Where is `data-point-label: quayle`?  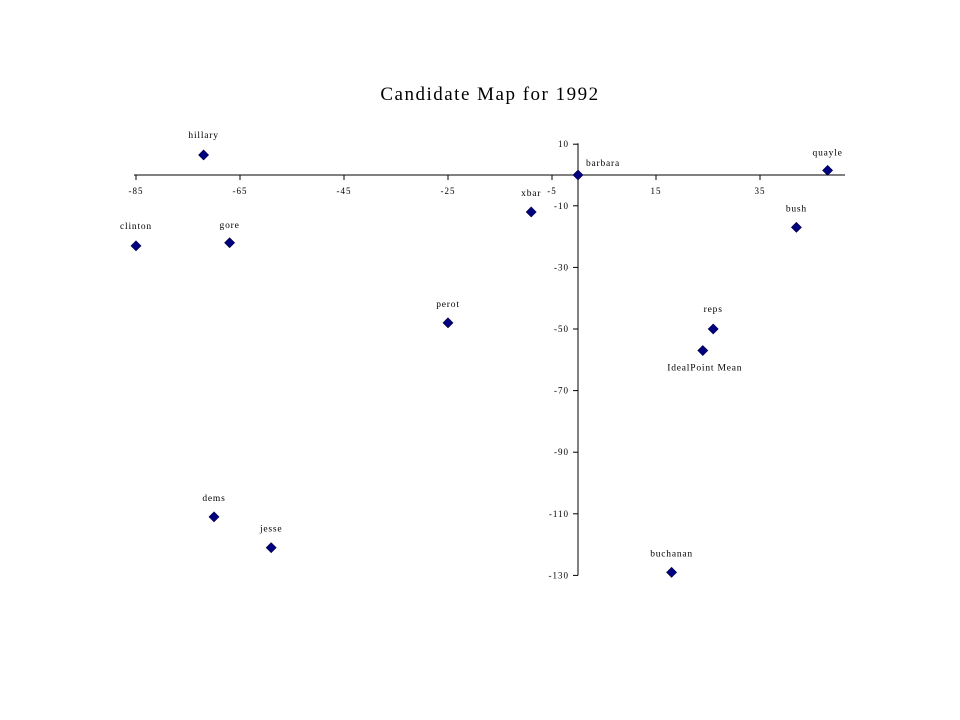
data-point-label: quayle is located at coordinates (828, 153).